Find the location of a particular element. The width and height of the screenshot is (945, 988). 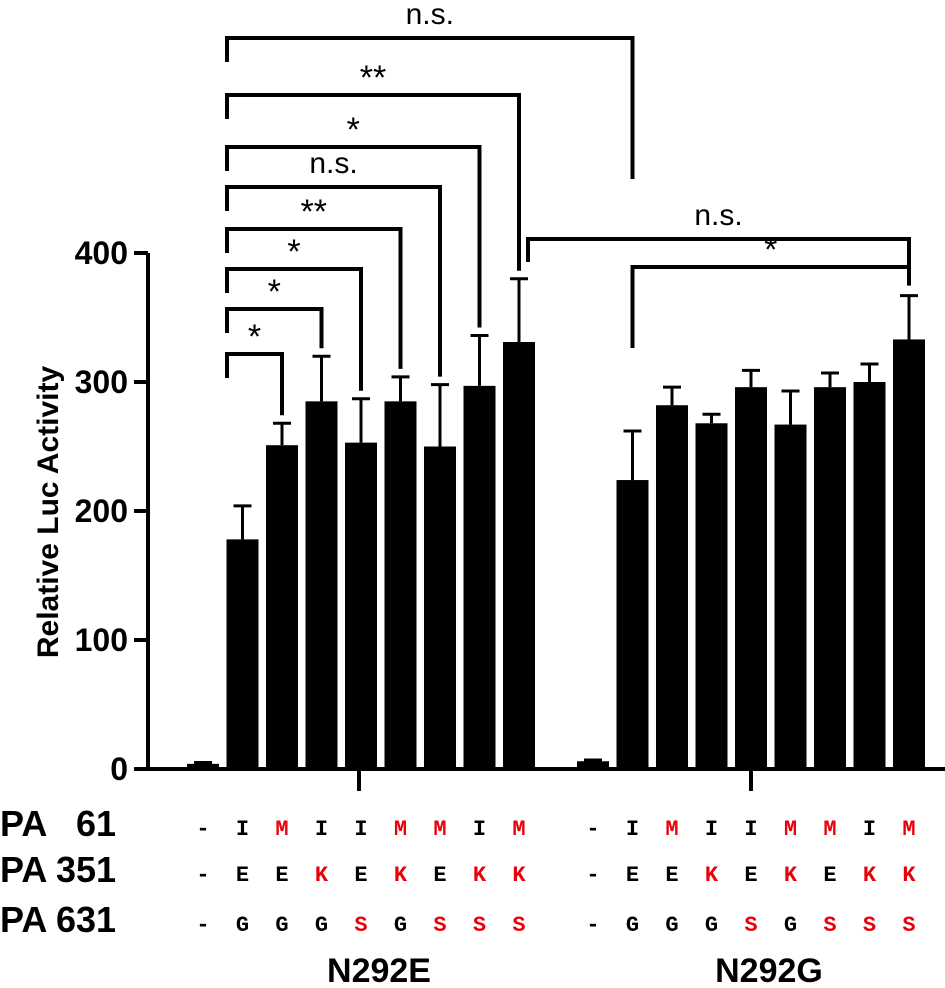

group-label: N292G is located at coordinates (769, 970).